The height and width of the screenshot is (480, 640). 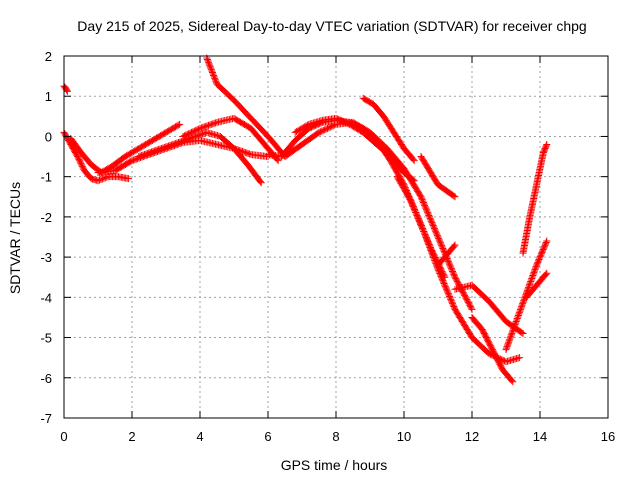 I want to click on y-tick-label: -7, so click(x=46, y=418).